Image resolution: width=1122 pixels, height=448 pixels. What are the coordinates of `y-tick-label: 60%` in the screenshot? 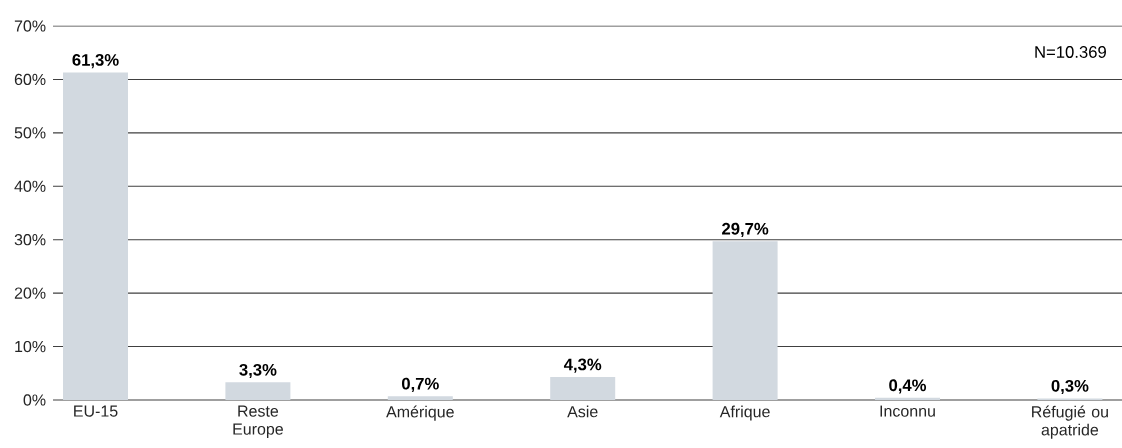 It's located at (30, 79).